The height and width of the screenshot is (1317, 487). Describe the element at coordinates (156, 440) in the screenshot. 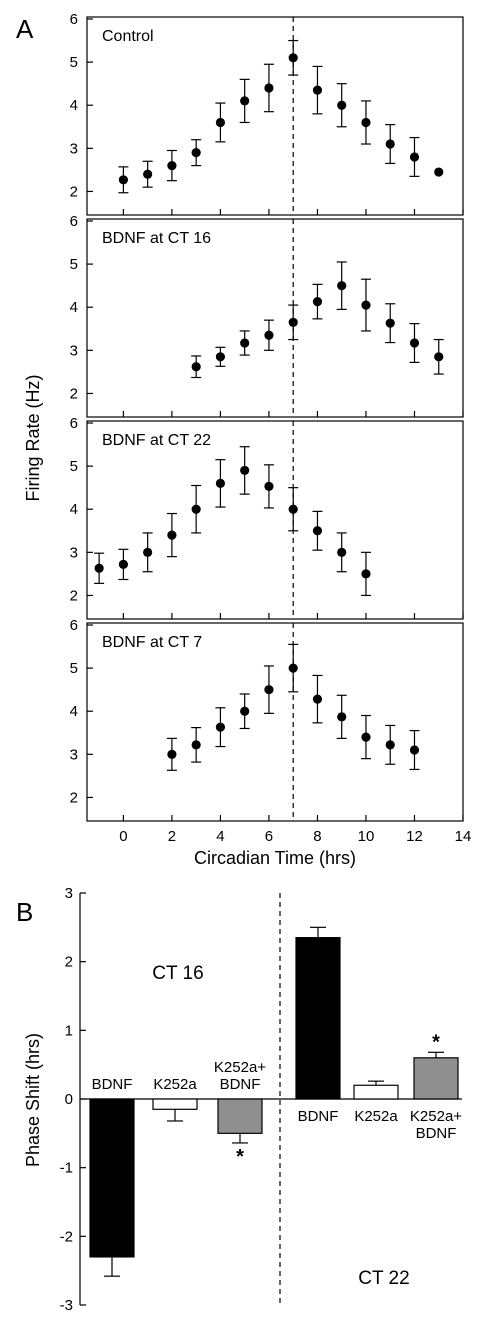

I see `panel-title: BDNF at CT 22` at that location.